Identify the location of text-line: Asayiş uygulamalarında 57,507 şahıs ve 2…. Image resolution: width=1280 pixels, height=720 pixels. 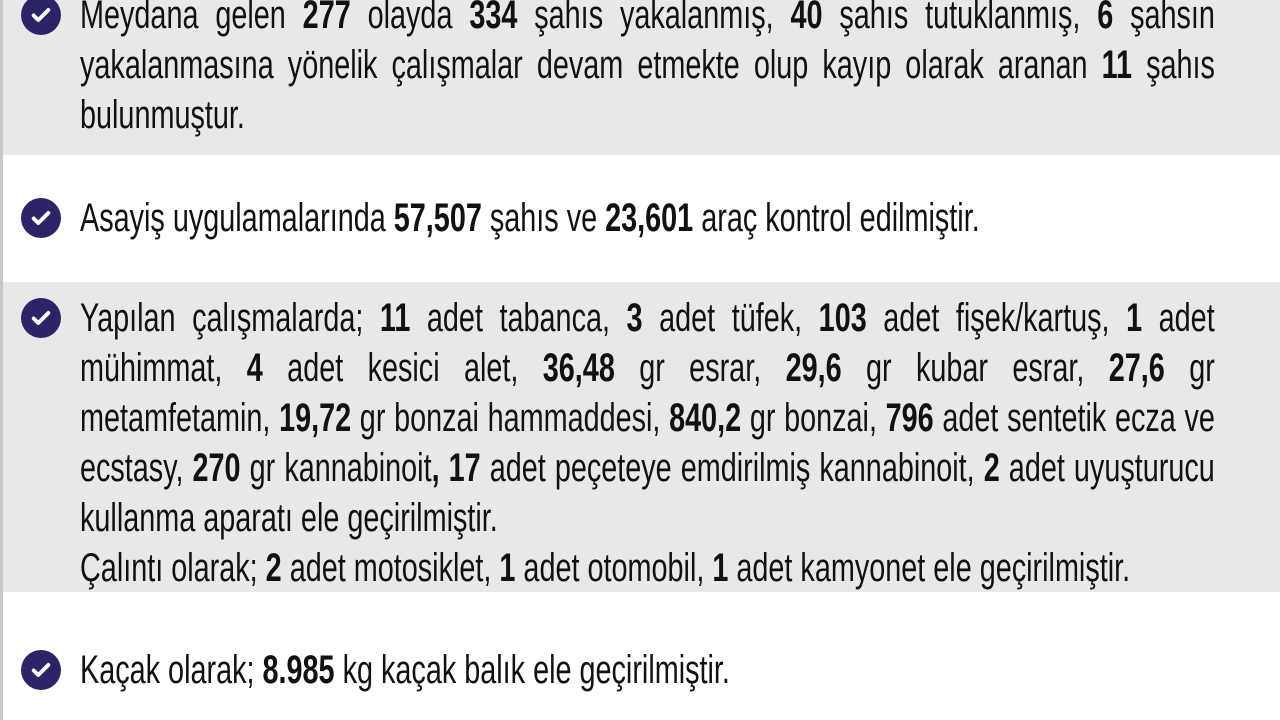
(530, 218).